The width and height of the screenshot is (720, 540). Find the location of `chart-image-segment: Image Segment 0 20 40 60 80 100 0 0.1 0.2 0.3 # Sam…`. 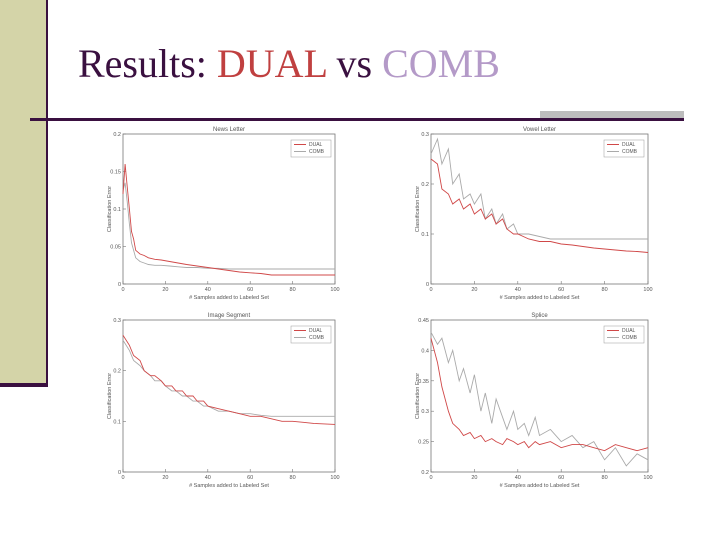

chart-image-segment: Image Segment 0 20 40 60 80 100 0 0.1 0.2 0.3 # Sam… is located at coordinates (223, 401).